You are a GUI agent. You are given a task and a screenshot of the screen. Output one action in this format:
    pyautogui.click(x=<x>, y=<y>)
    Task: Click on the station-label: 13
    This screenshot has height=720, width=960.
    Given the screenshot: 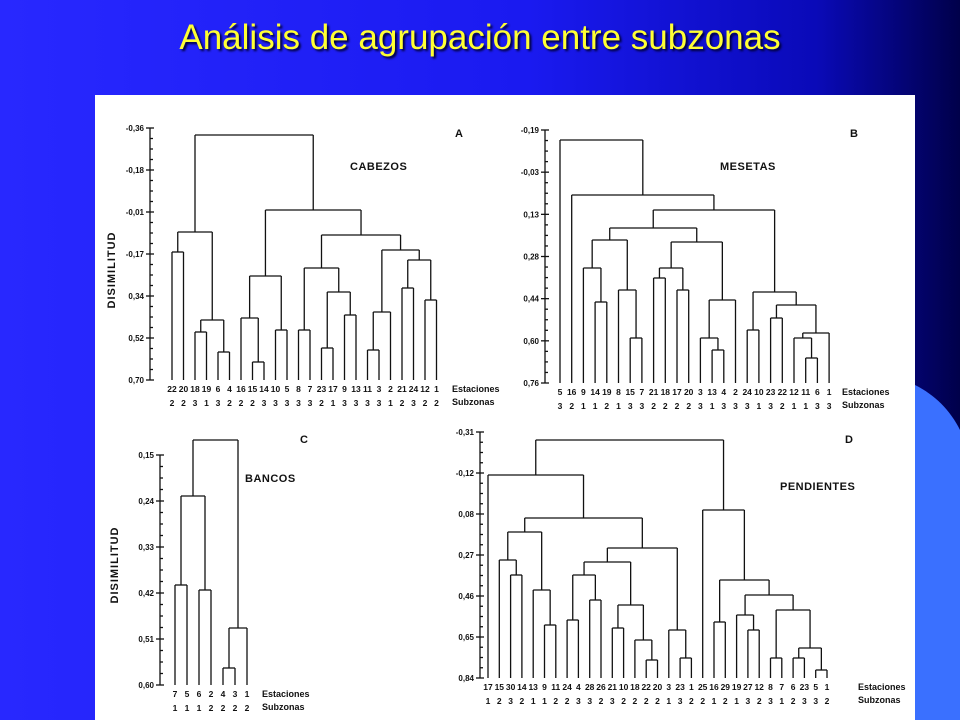 What is the action you would take?
    pyautogui.click(x=712, y=392)
    